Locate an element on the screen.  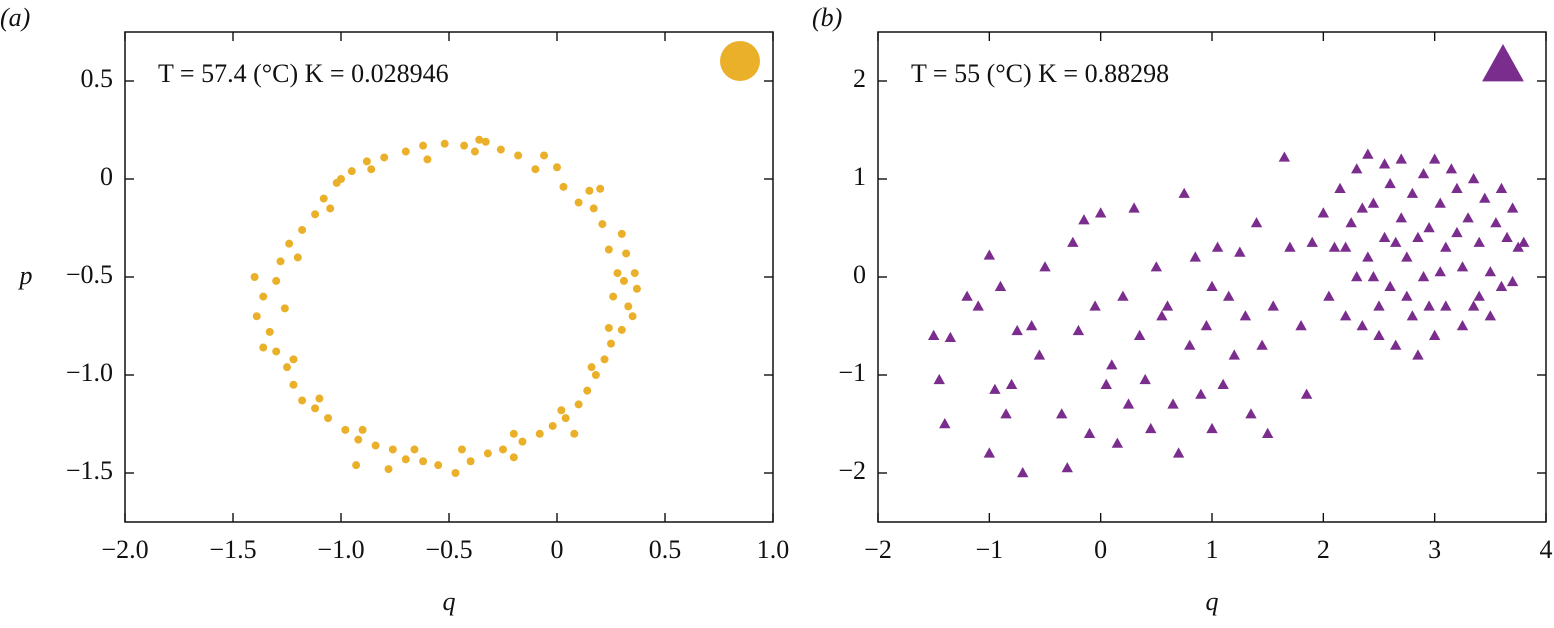
x-tick-label: 0 is located at coordinates (1100, 549).